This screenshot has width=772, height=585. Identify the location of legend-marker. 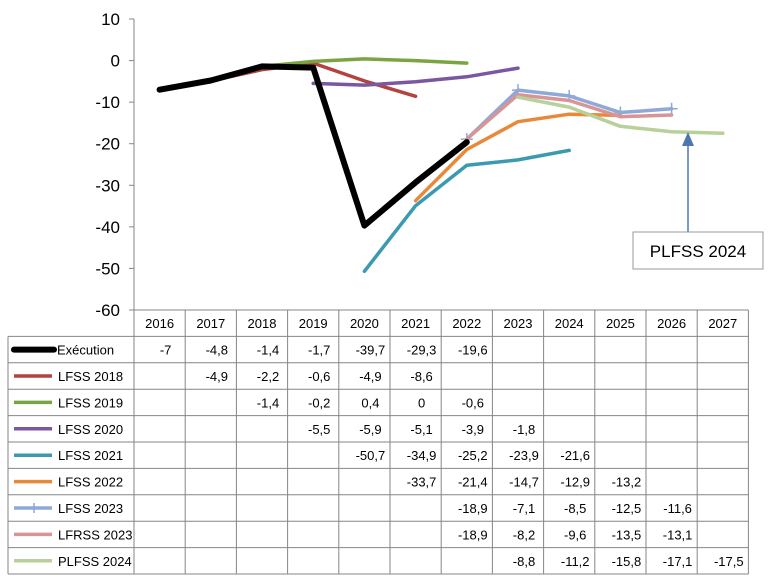
(34, 508).